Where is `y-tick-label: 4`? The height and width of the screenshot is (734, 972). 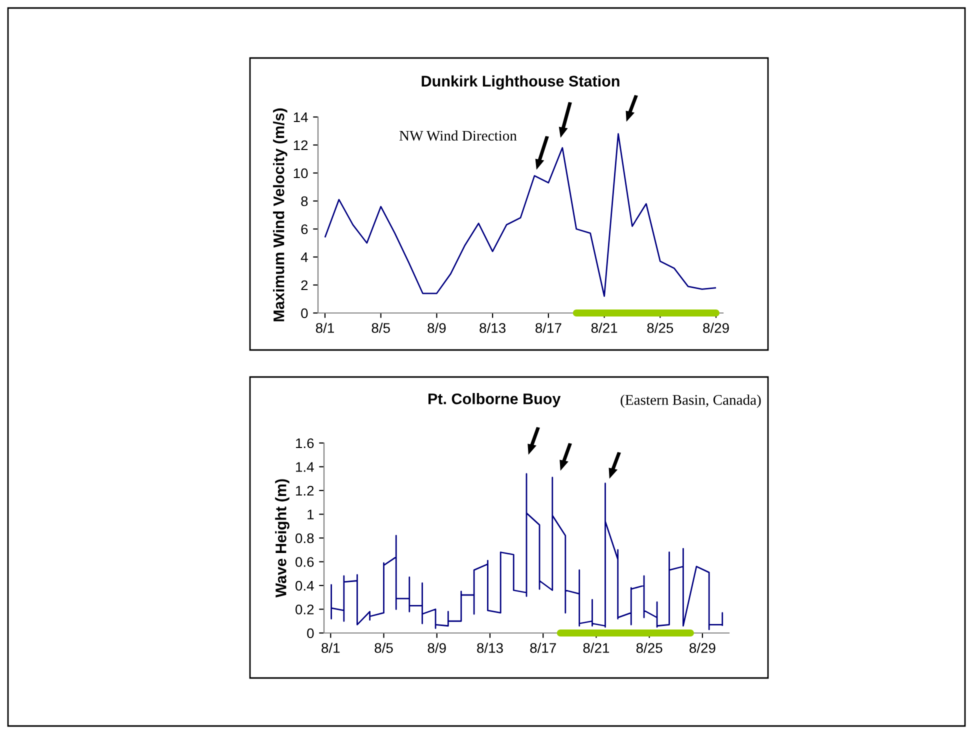
y-tick-label: 4 is located at coordinates (304, 257).